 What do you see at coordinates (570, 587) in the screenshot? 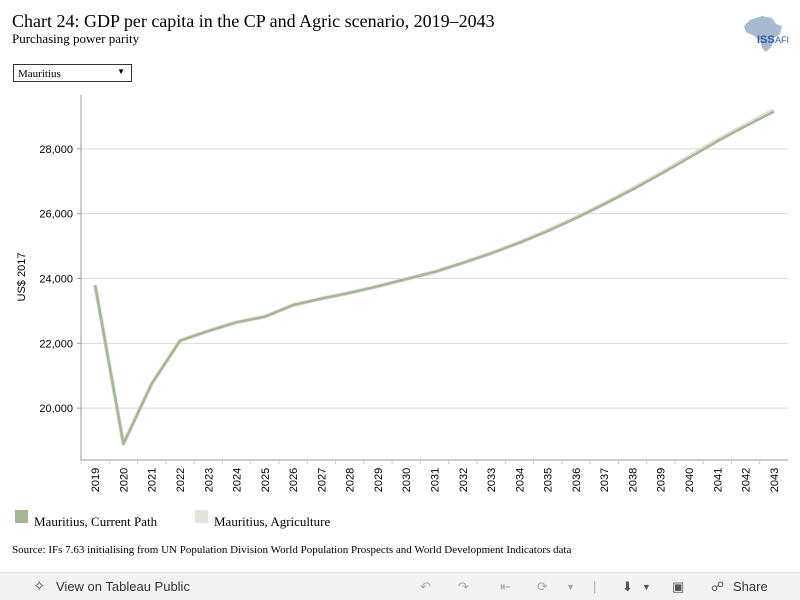
I see `refresh-menu-chevron-icon: ▼` at bounding box center [570, 587].